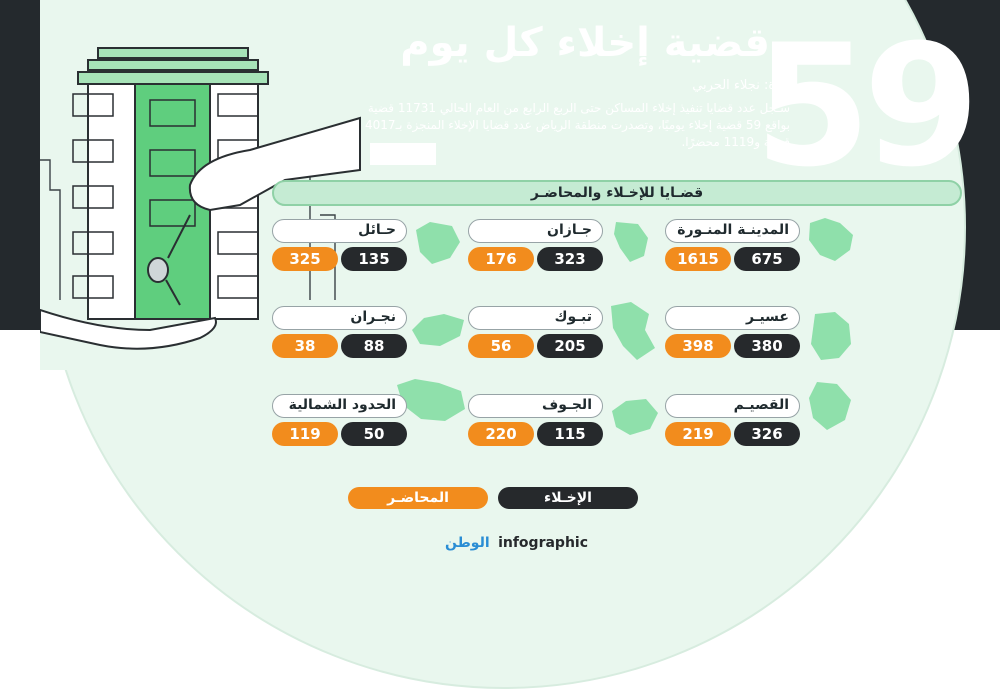 This screenshot has height=689, width=1000. What do you see at coordinates (535, 245) in the screenshot?
I see `region-card: جـازان 176 323` at bounding box center [535, 245].